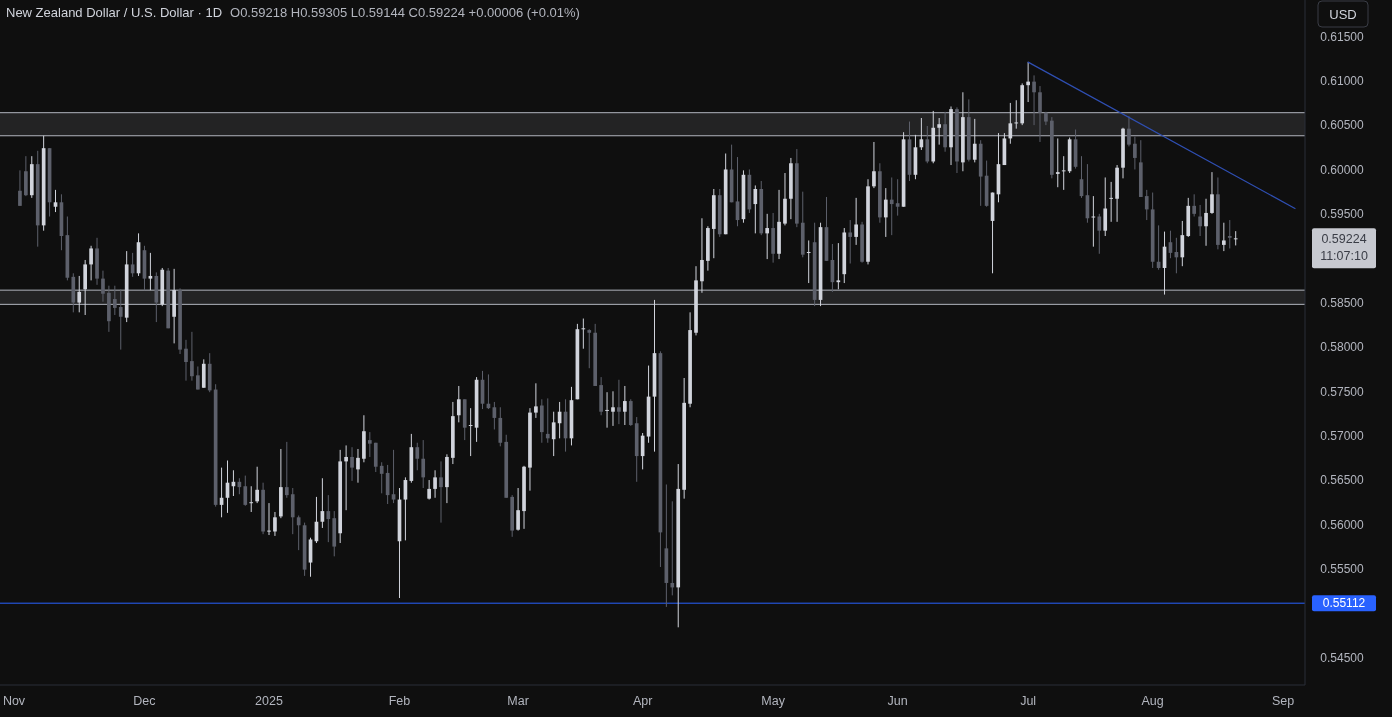 This screenshot has width=1392, height=717. Describe the element at coordinates (1344, 255) in the screenshot. I see `text: 11:07:10` at that location.